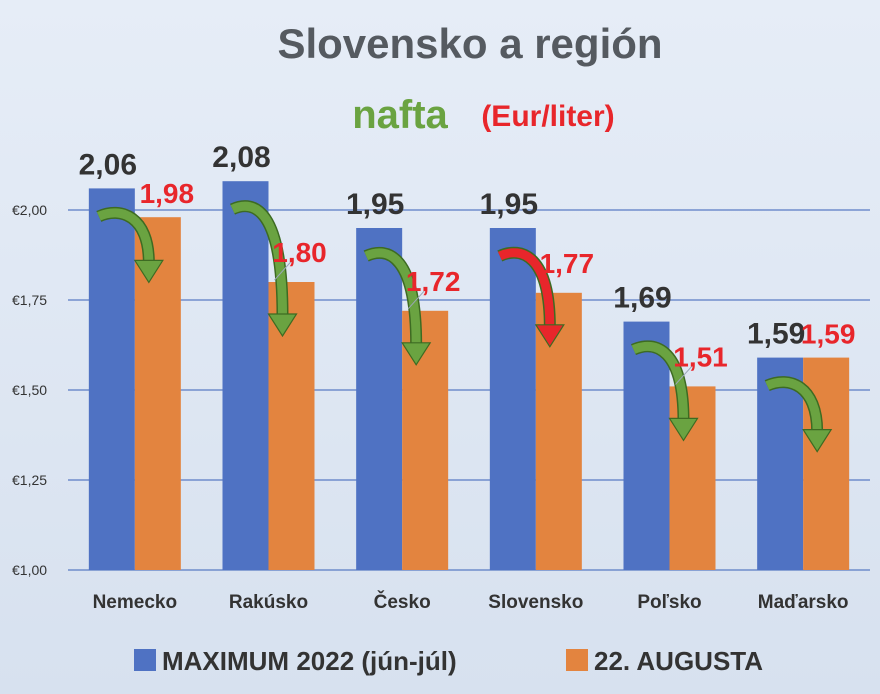 This screenshot has width=880, height=694. I want to click on data-label-august: 1,98, so click(167, 193).